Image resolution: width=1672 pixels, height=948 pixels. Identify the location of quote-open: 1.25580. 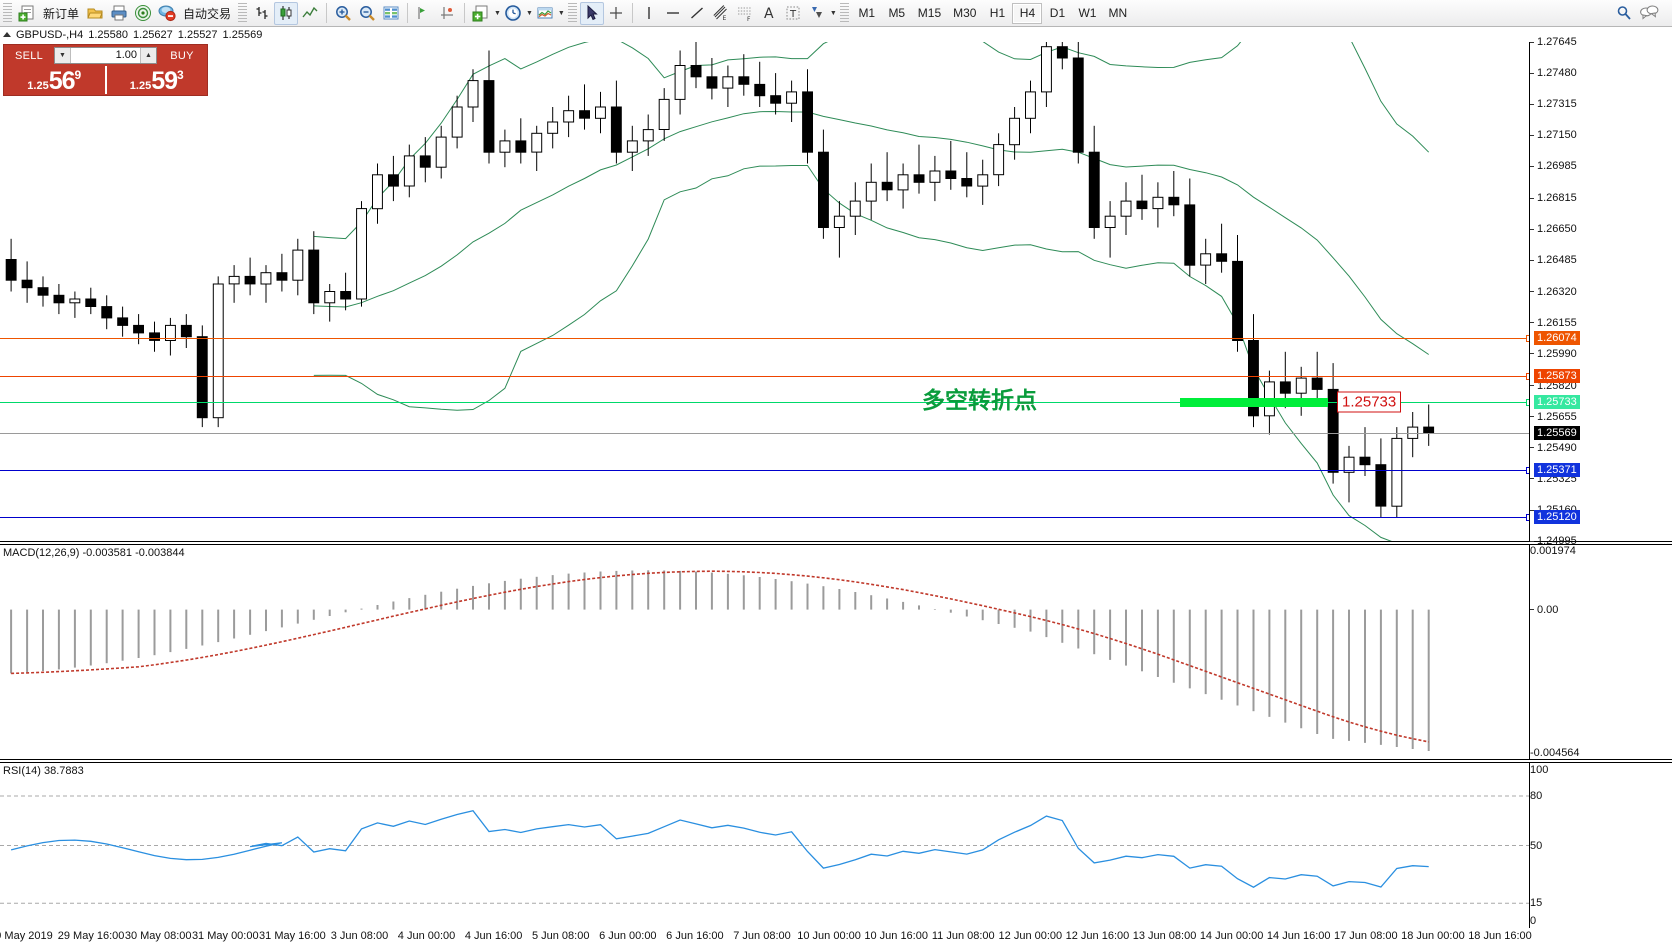
(108, 34).